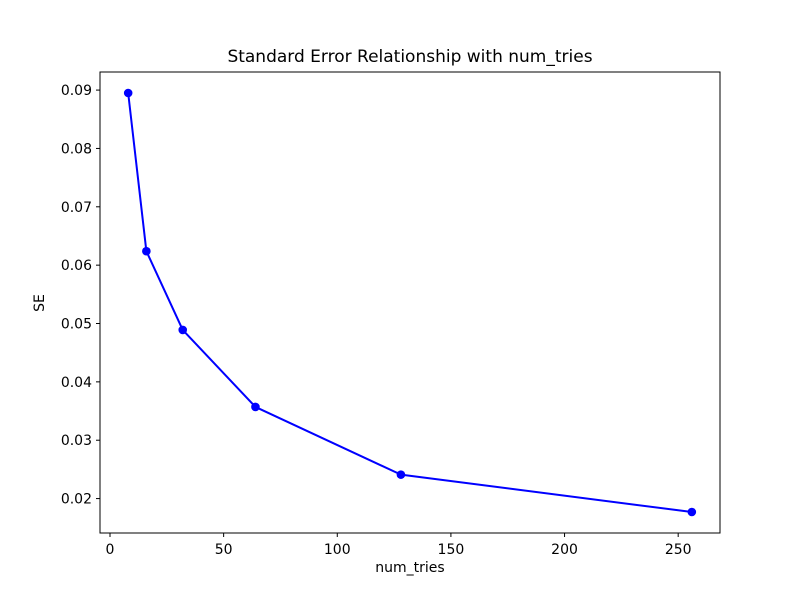 Image resolution: width=800 pixels, height=600 pixels. What do you see at coordinates (40, 303) in the screenshot?
I see `y-axis-label: SE` at bounding box center [40, 303].